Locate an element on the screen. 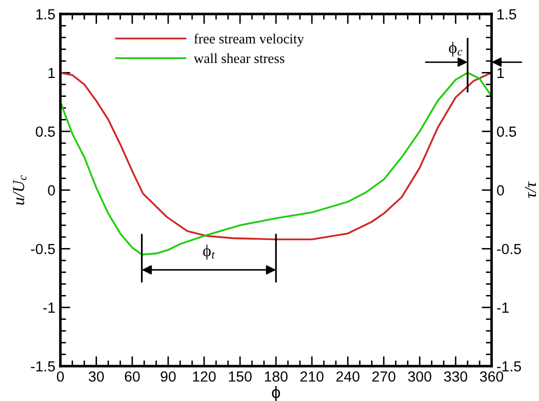 The width and height of the screenshot is (539, 401). y2-tick-label: -1 is located at coordinates (503, 307).